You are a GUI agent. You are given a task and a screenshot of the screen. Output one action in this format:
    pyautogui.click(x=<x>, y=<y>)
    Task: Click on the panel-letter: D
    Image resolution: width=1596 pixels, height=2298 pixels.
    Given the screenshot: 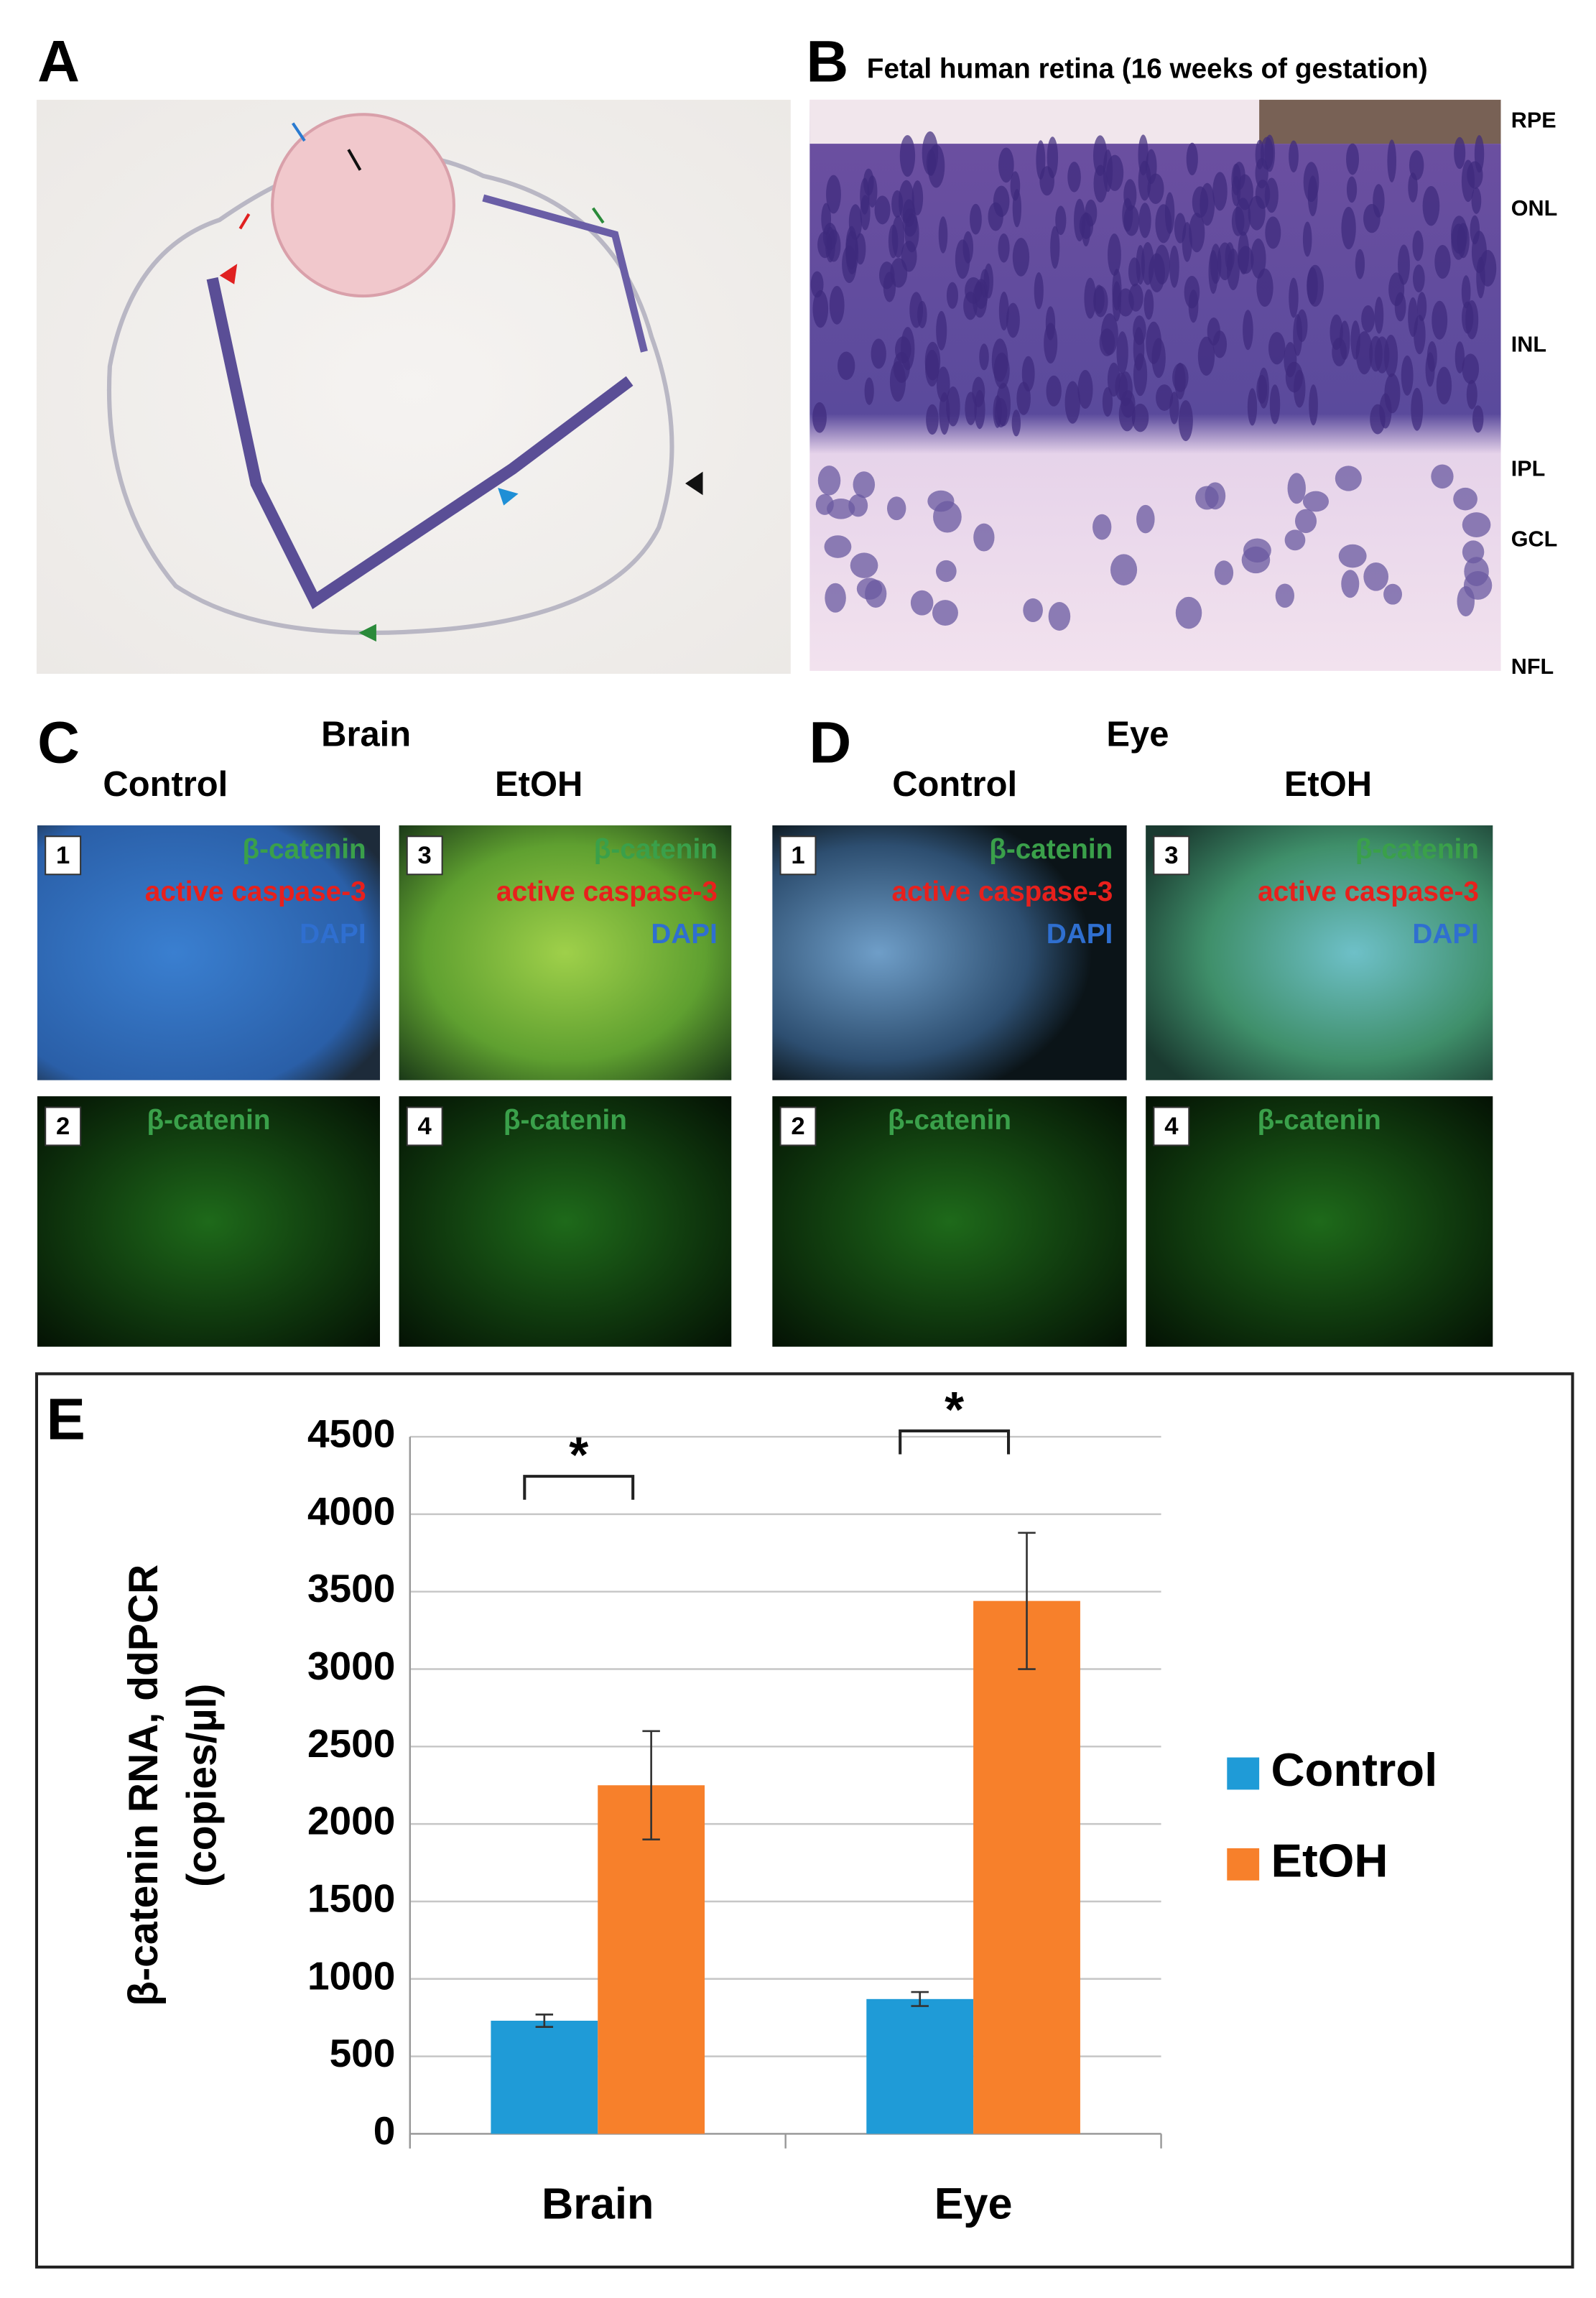 What is the action you would take?
    pyautogui.click(x=830, y=742)
    